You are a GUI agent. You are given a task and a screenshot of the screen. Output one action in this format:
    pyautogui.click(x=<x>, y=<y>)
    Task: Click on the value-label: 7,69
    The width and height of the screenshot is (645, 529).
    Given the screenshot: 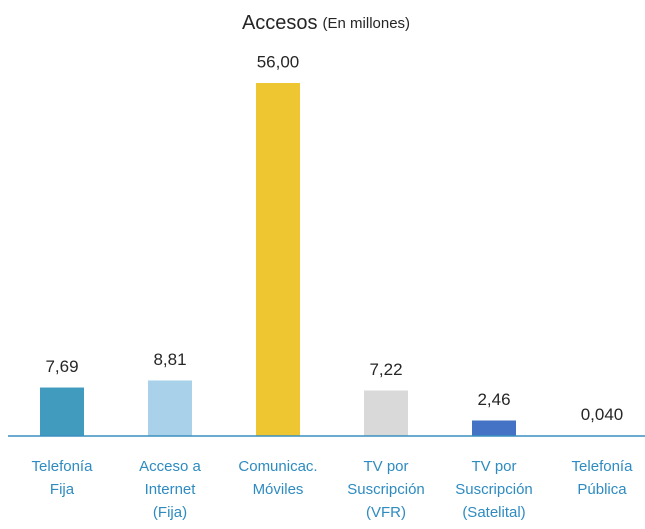 What is the action you would take?
    pyautogui.click(x=61, y=366)
    